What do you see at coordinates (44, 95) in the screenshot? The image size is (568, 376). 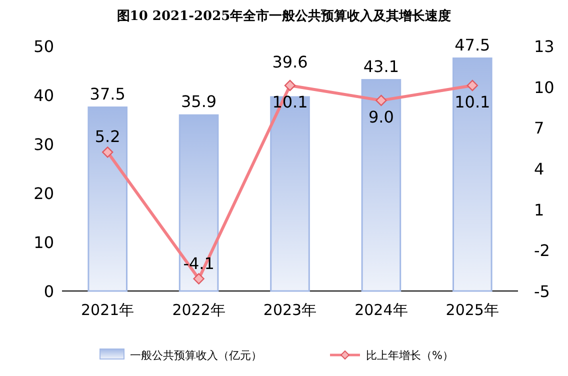 I see `y-tick-label: 40` at bounding box center [44, 95].